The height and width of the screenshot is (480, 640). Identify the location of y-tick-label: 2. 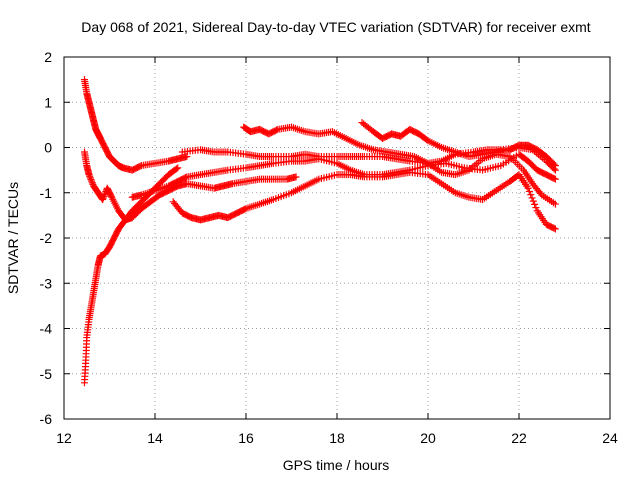
(48, 57).